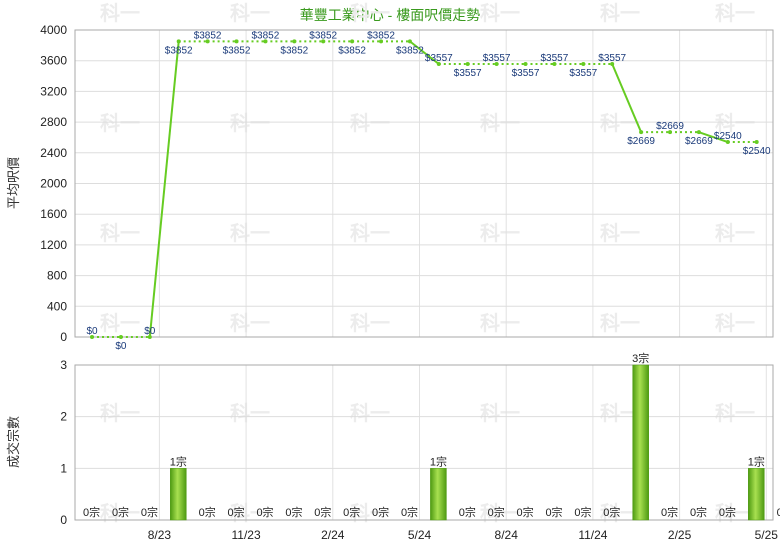 This screenshot has height=550, width=780. What do you see at coordinates (53, 61) in the screenshot?
I see `y-tick-label: 3600` at bounding box center [53, 61].